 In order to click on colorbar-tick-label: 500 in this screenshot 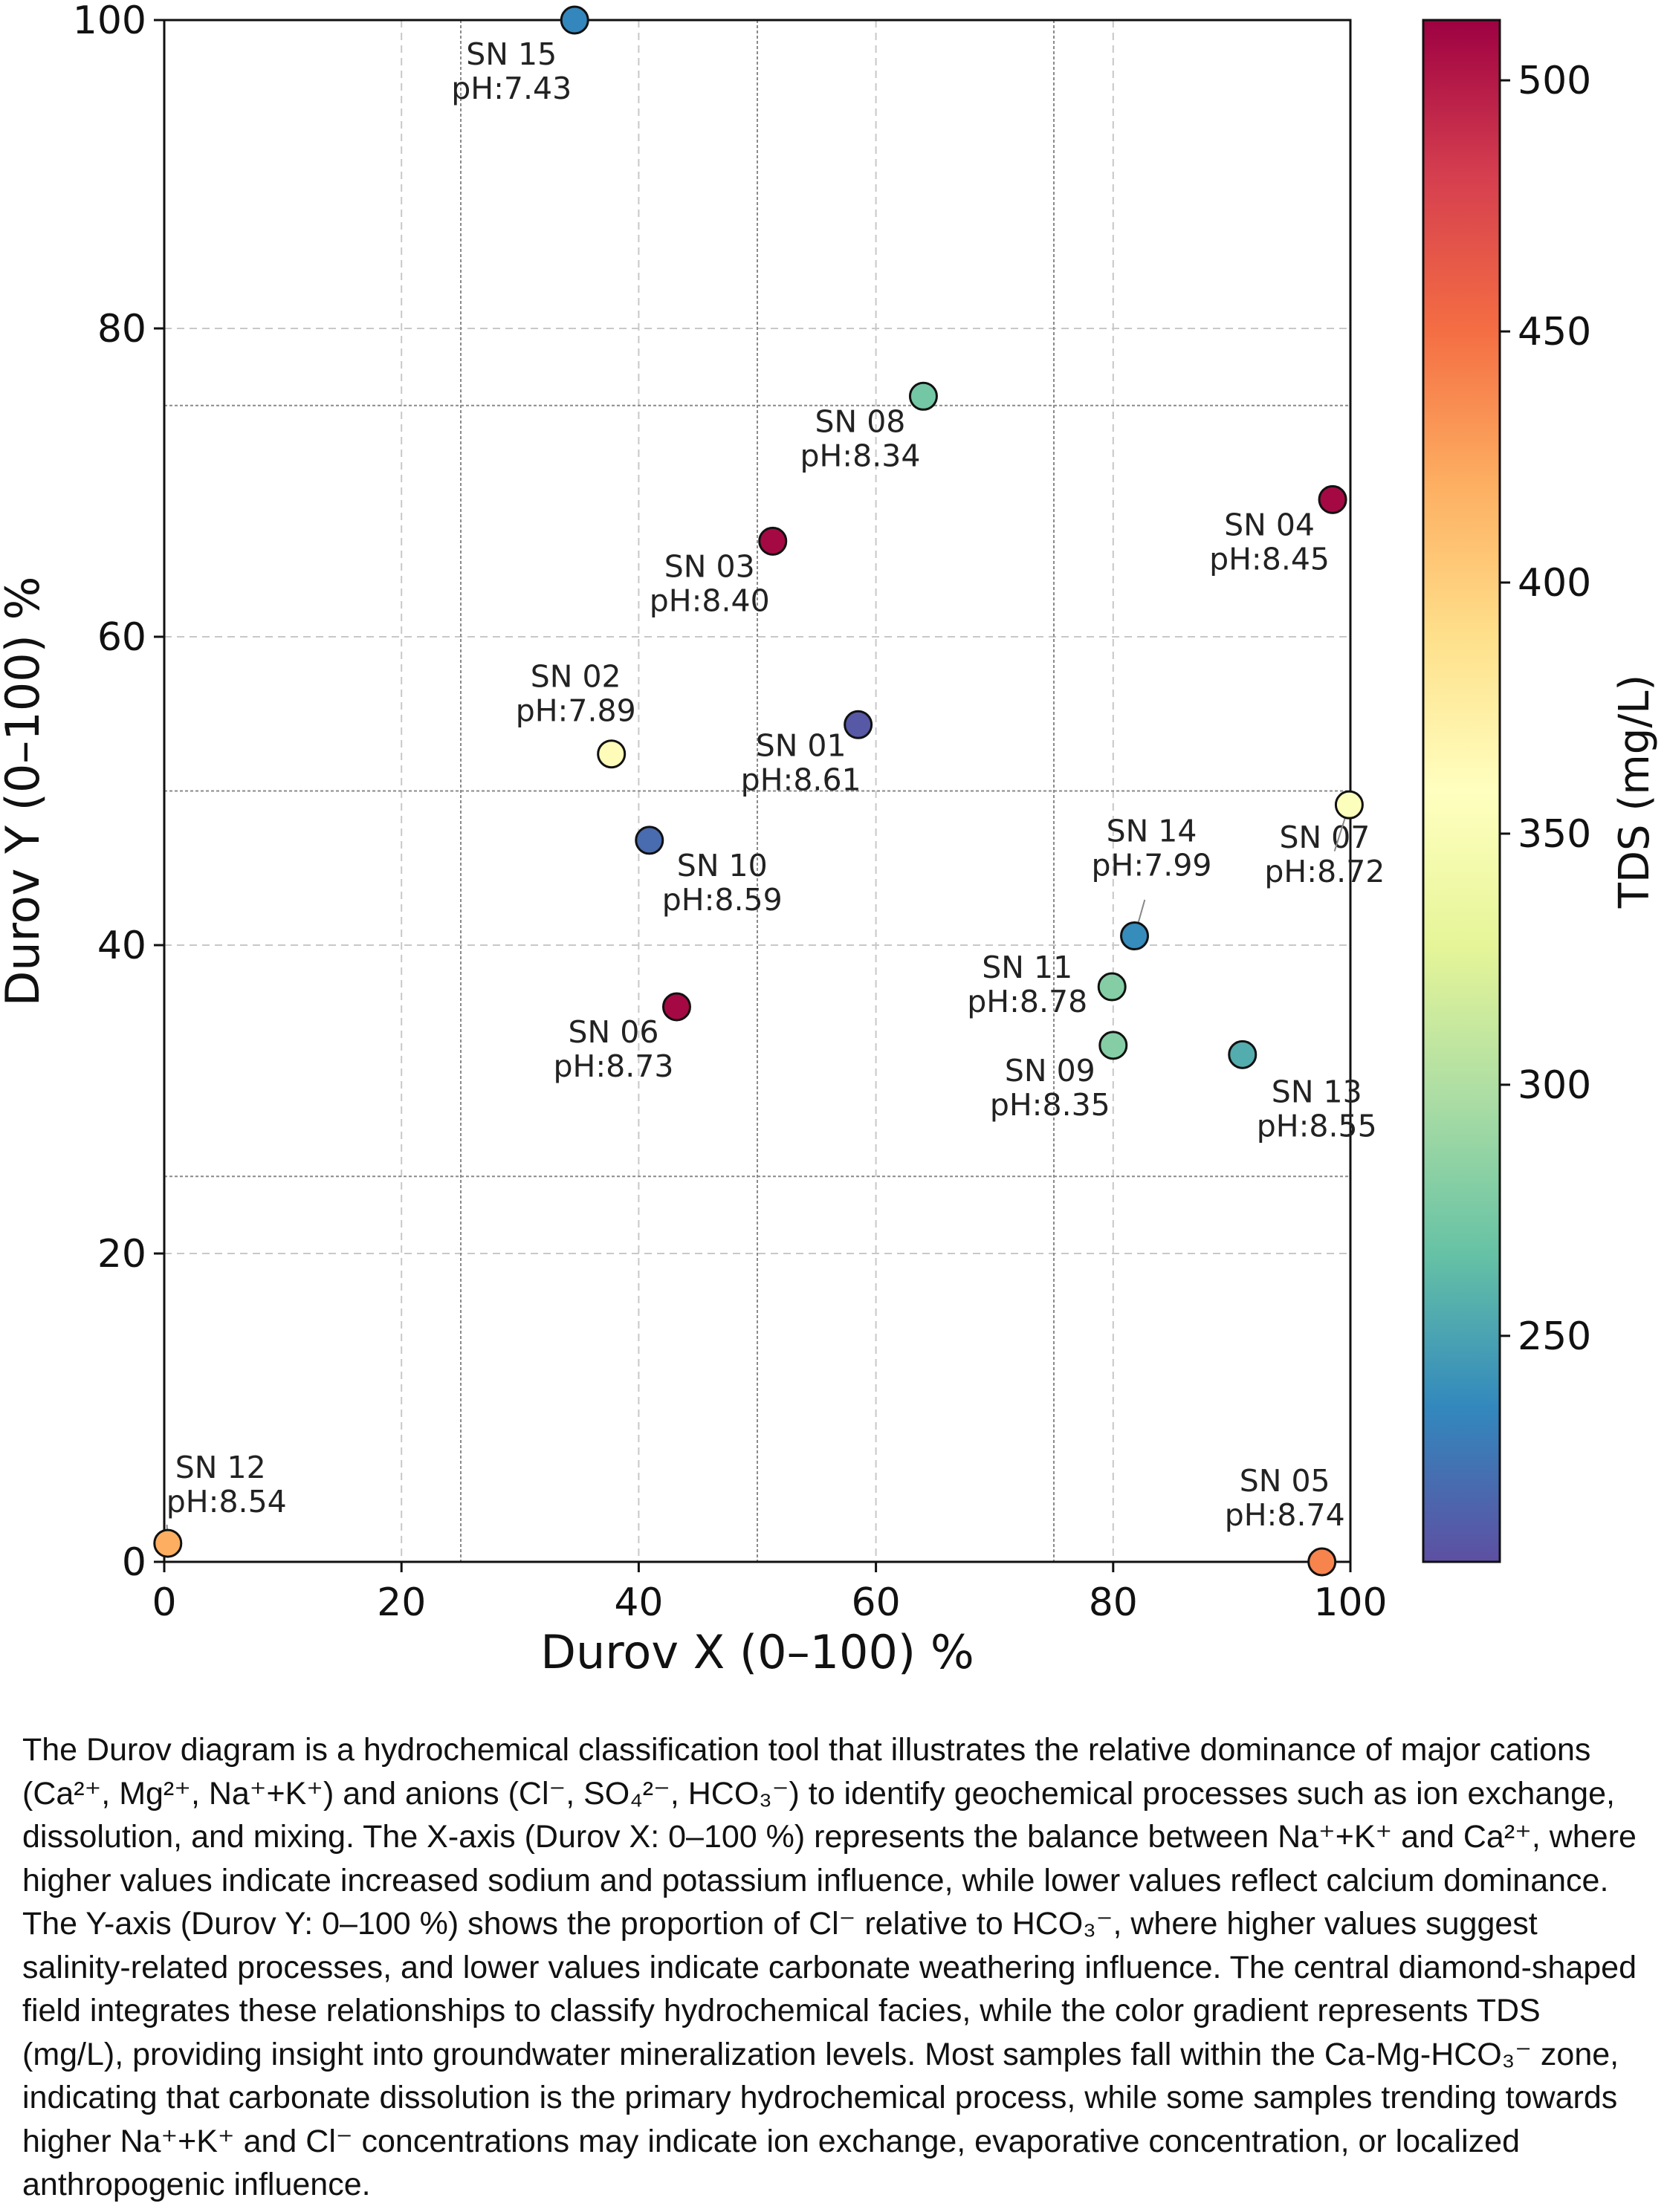, I will do `click(1554, 81)`.